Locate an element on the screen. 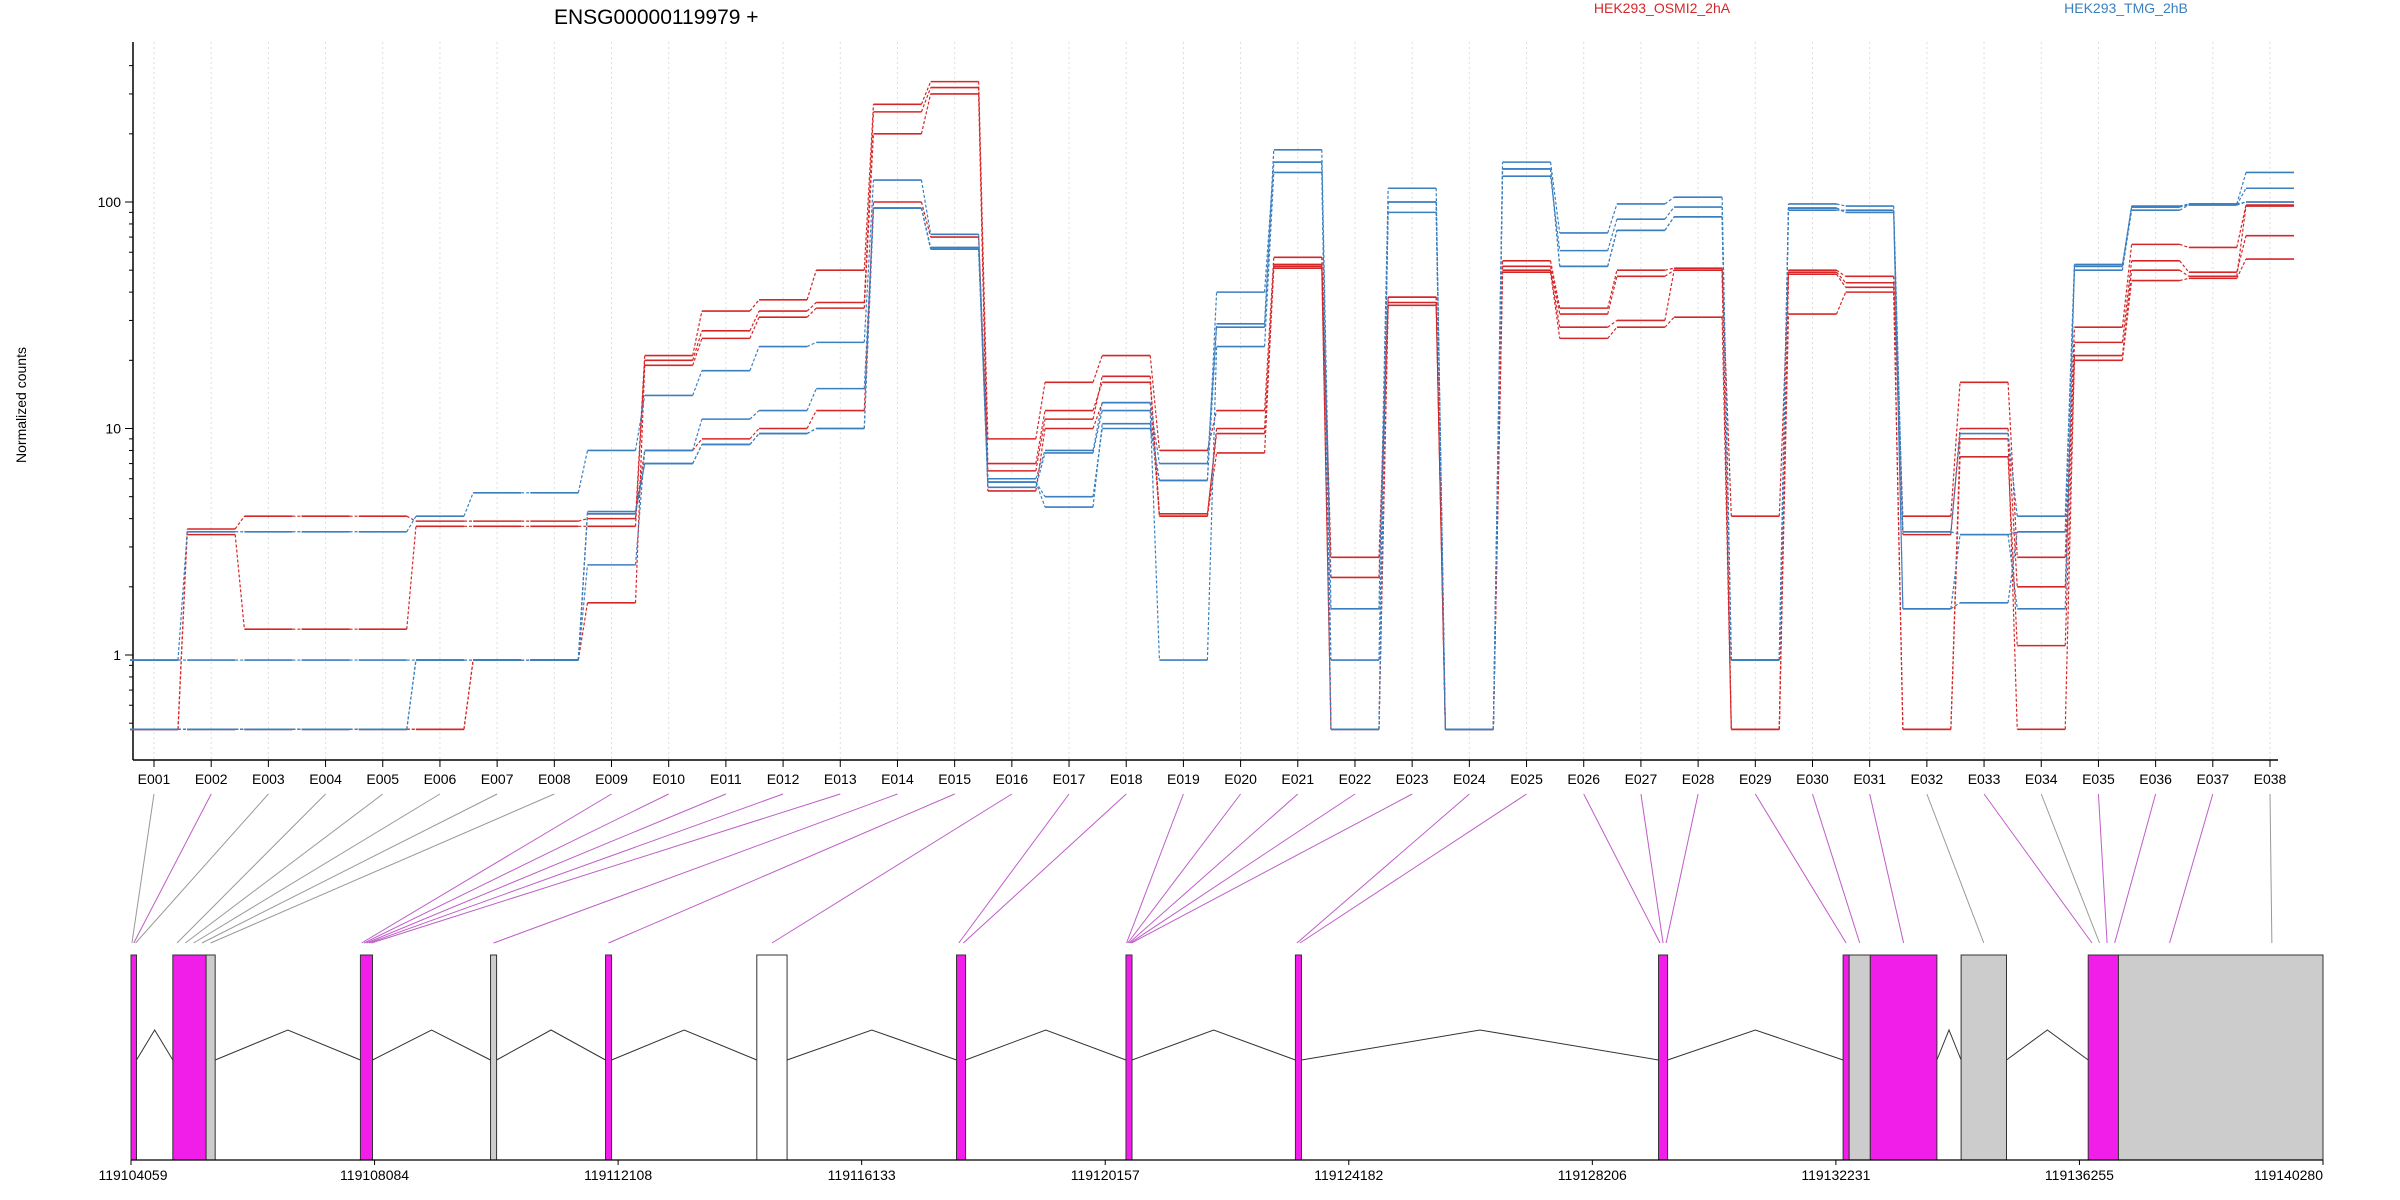 This screenshot has width=2400, height=1200. connector-e008 is located at coordinates (382, 868).